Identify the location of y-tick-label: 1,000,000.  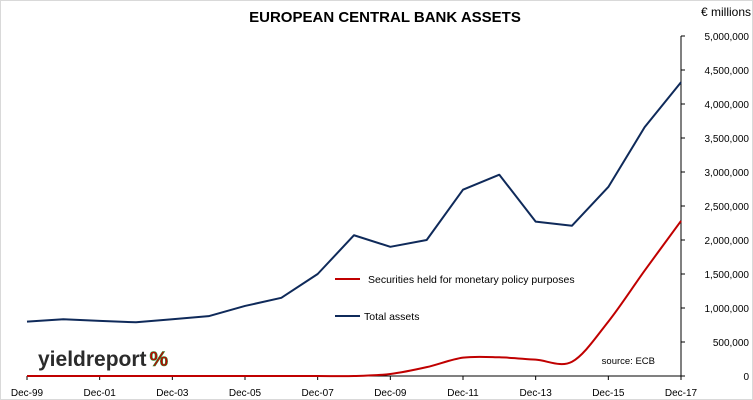
(727, 309).